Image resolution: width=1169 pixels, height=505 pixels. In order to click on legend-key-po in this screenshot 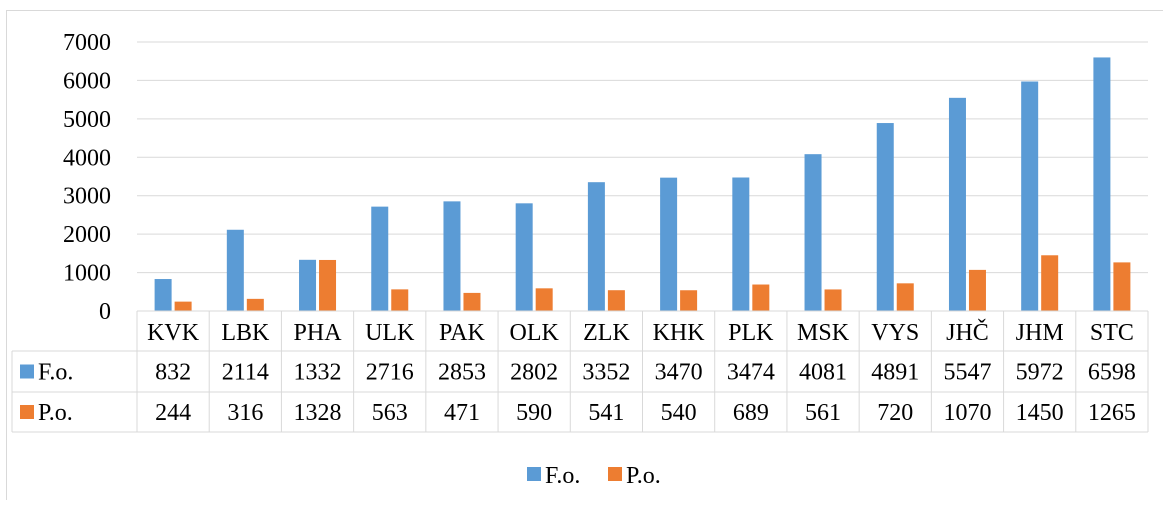, I will do `click(615, 474)`.